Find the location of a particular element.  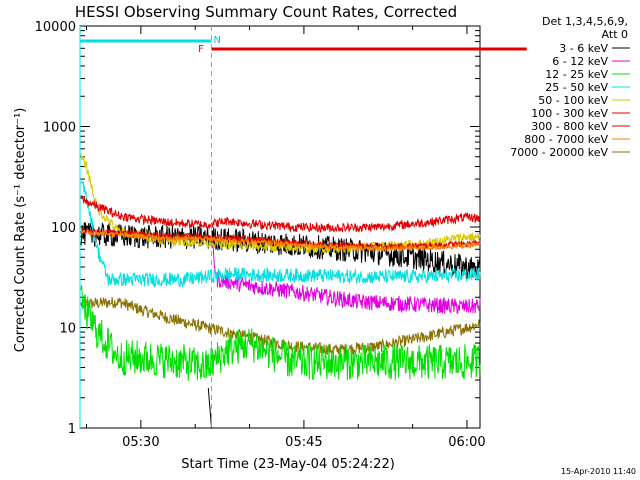

series-800-7000kev is located at coordinates (280, 240).